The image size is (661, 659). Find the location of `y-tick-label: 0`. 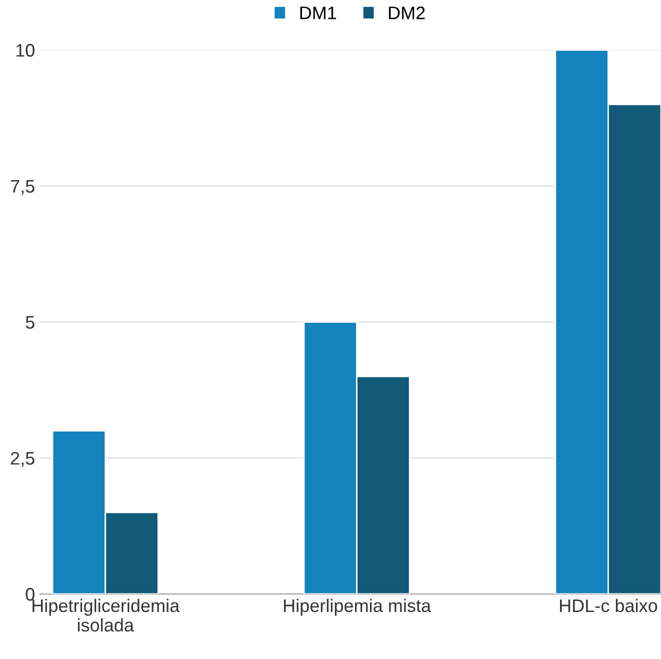

y-tick-label: 0 is located at coordinates (30, 594).